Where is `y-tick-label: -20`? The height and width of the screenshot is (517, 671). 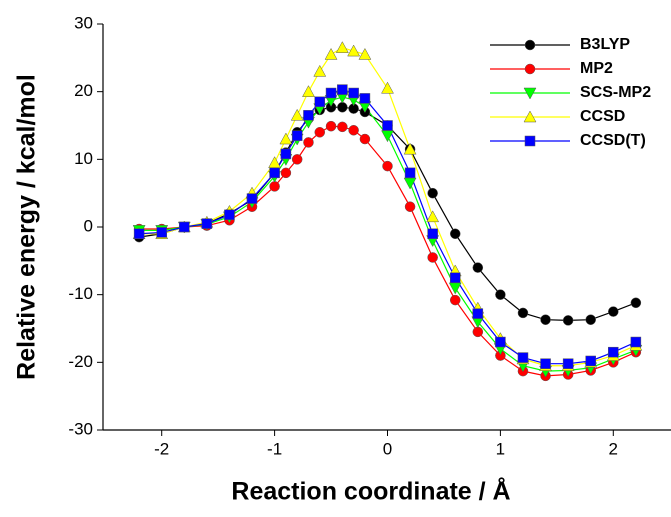 y-tick-label: -20 is located at coordinates (80, 361).